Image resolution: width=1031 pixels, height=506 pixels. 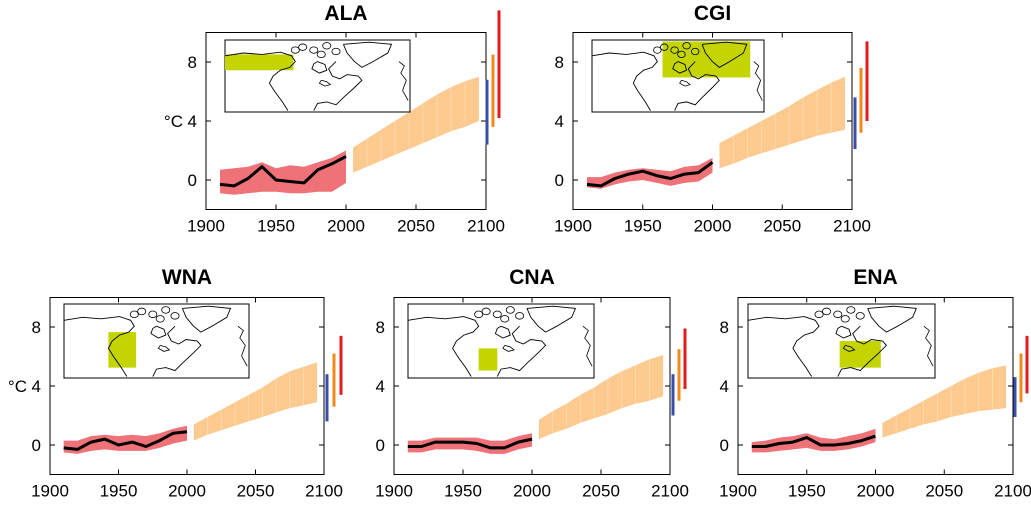 What do you see at coordinates (712, 13) in the screenshot?
I see `panel-title: CGI` at bounding box center [712, 13].